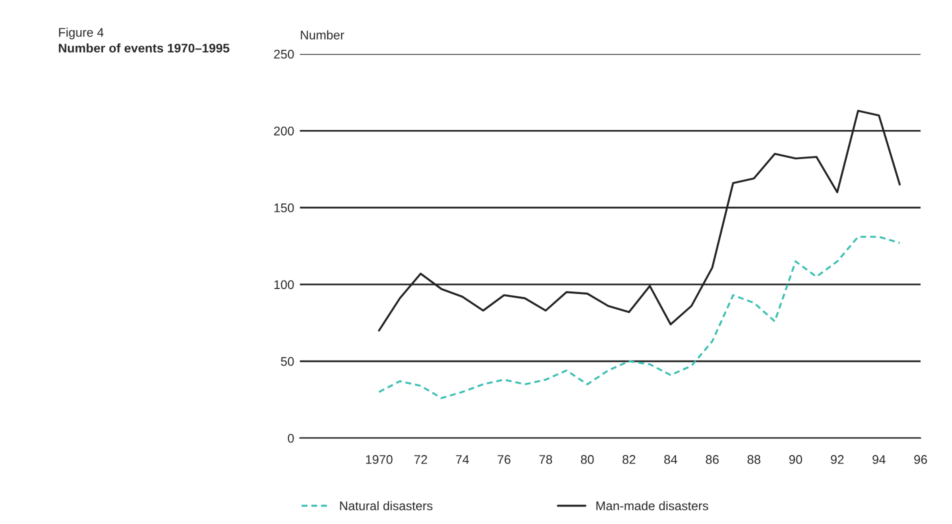  Describe the element at coordinates (322, 35) in the screenshot. I see `y-axis-title: Number` at that location.